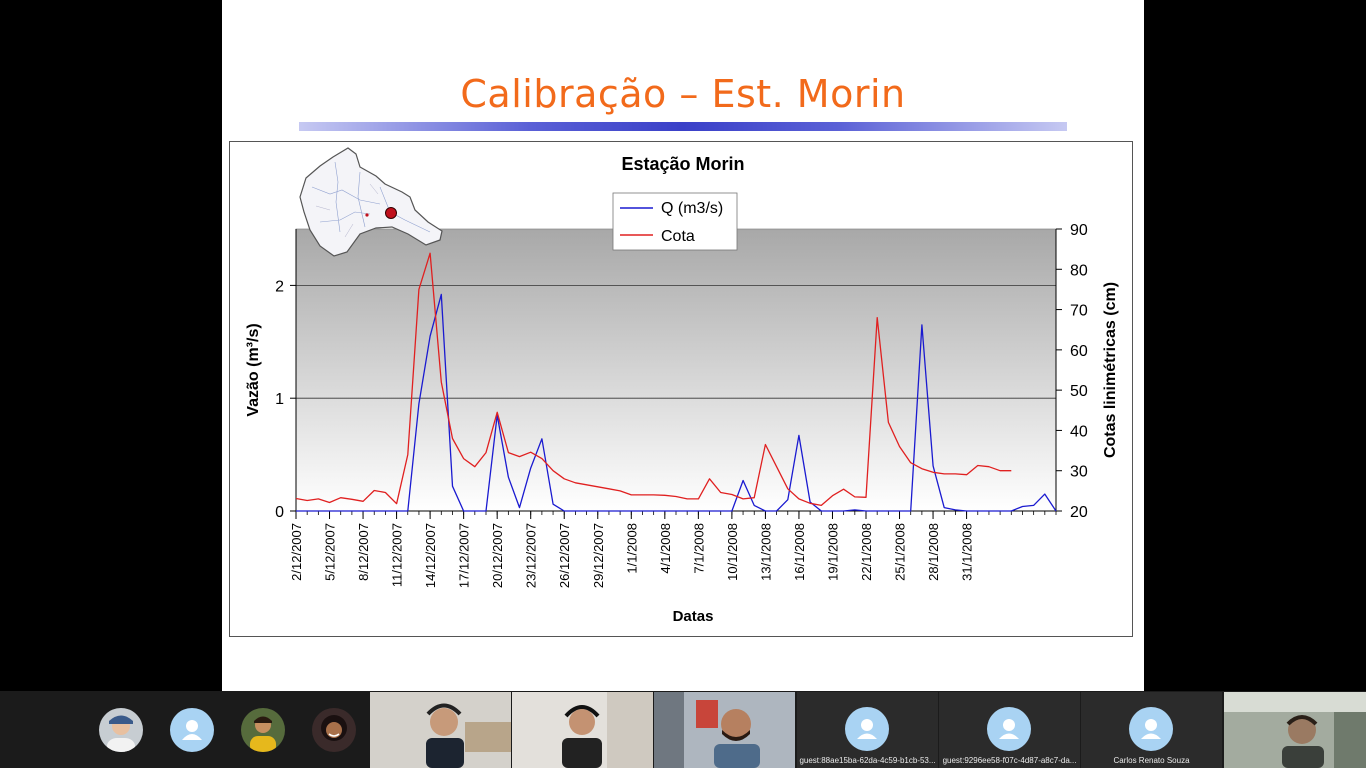  I want to click on y-left-tick-label: 2, so click(279, 286).